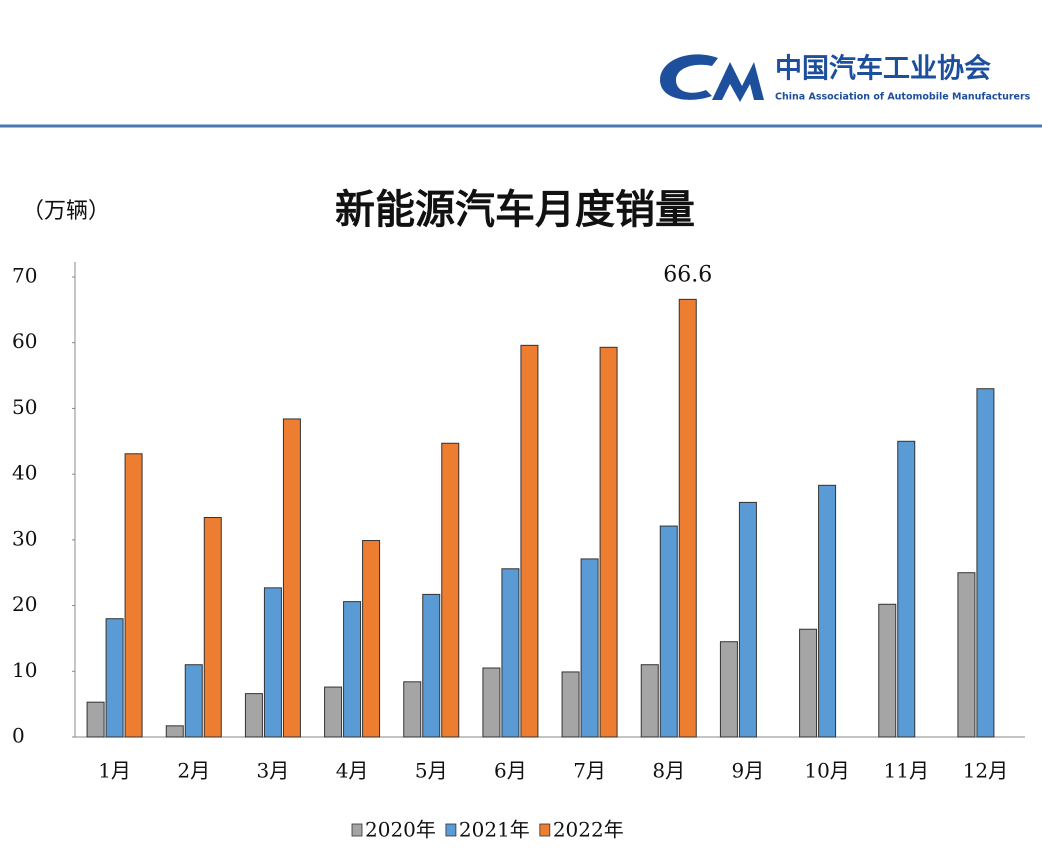  I want to click on data-label: 66.6, so click(687, 274).